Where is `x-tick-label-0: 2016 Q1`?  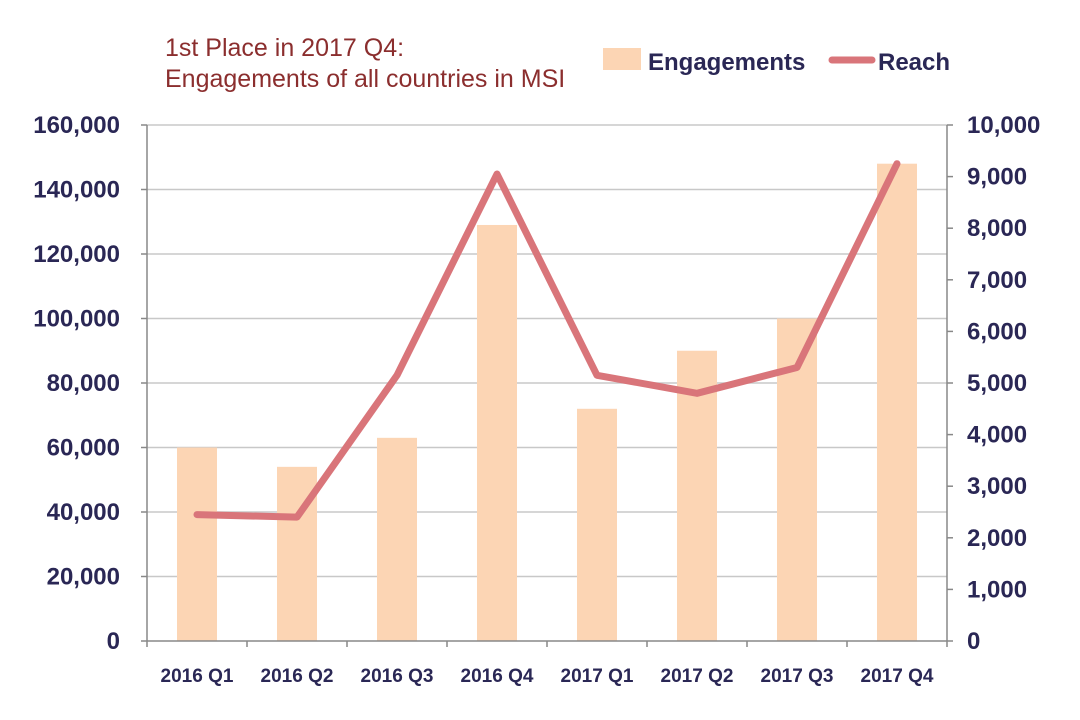 x-tick-label-0: 2016 Q1 is located at coordinates (197, 676).